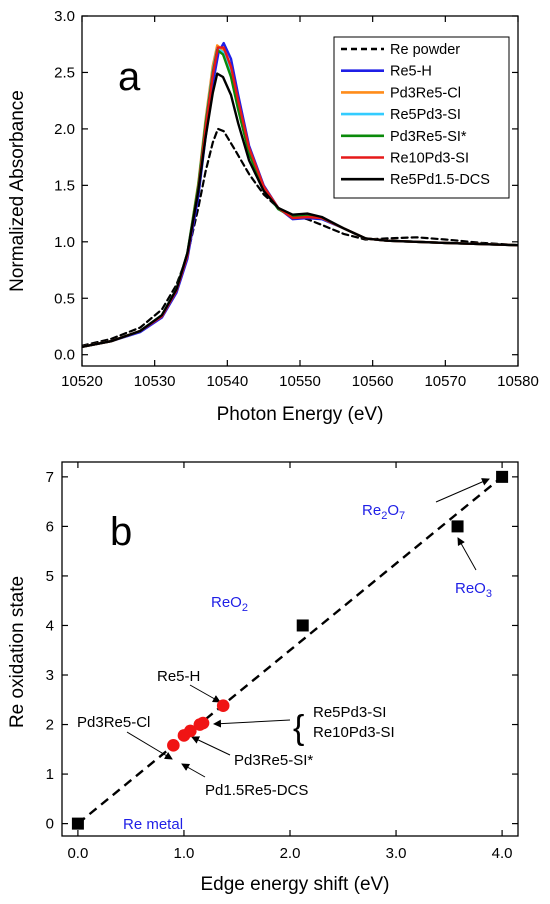 The image size is (550, 904). What do you see at coordinates (113, 722) in the screenshot?
I see `sample-label-pd3re5-cl: Pd3Re5-Cl` at bounding box center [113, 722].